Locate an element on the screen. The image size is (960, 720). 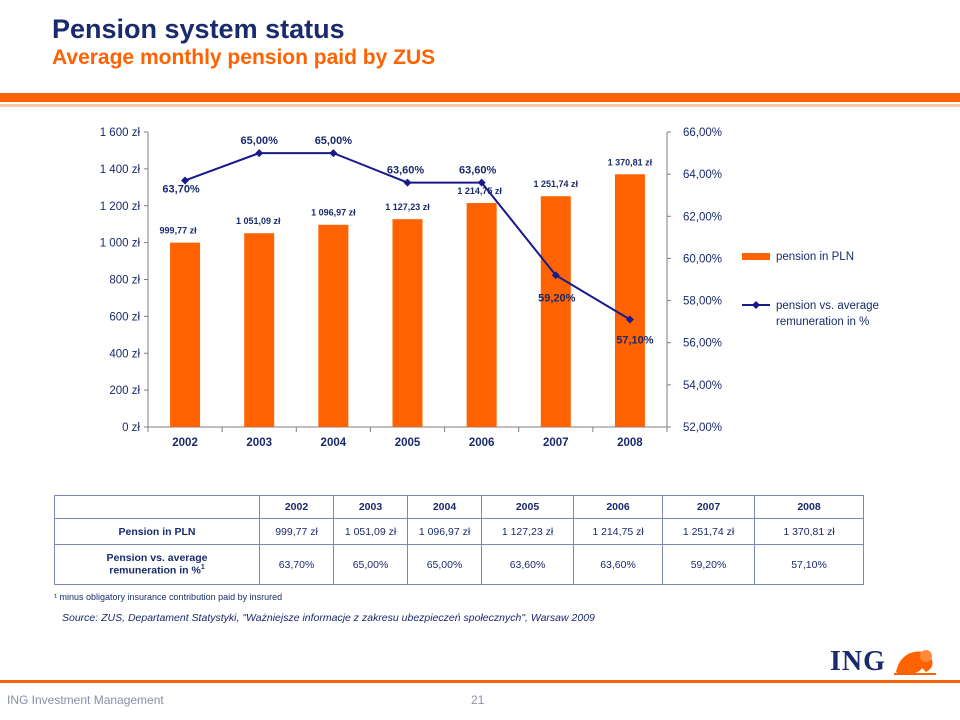
page-number: 21 is located at coordinates (478, 700).